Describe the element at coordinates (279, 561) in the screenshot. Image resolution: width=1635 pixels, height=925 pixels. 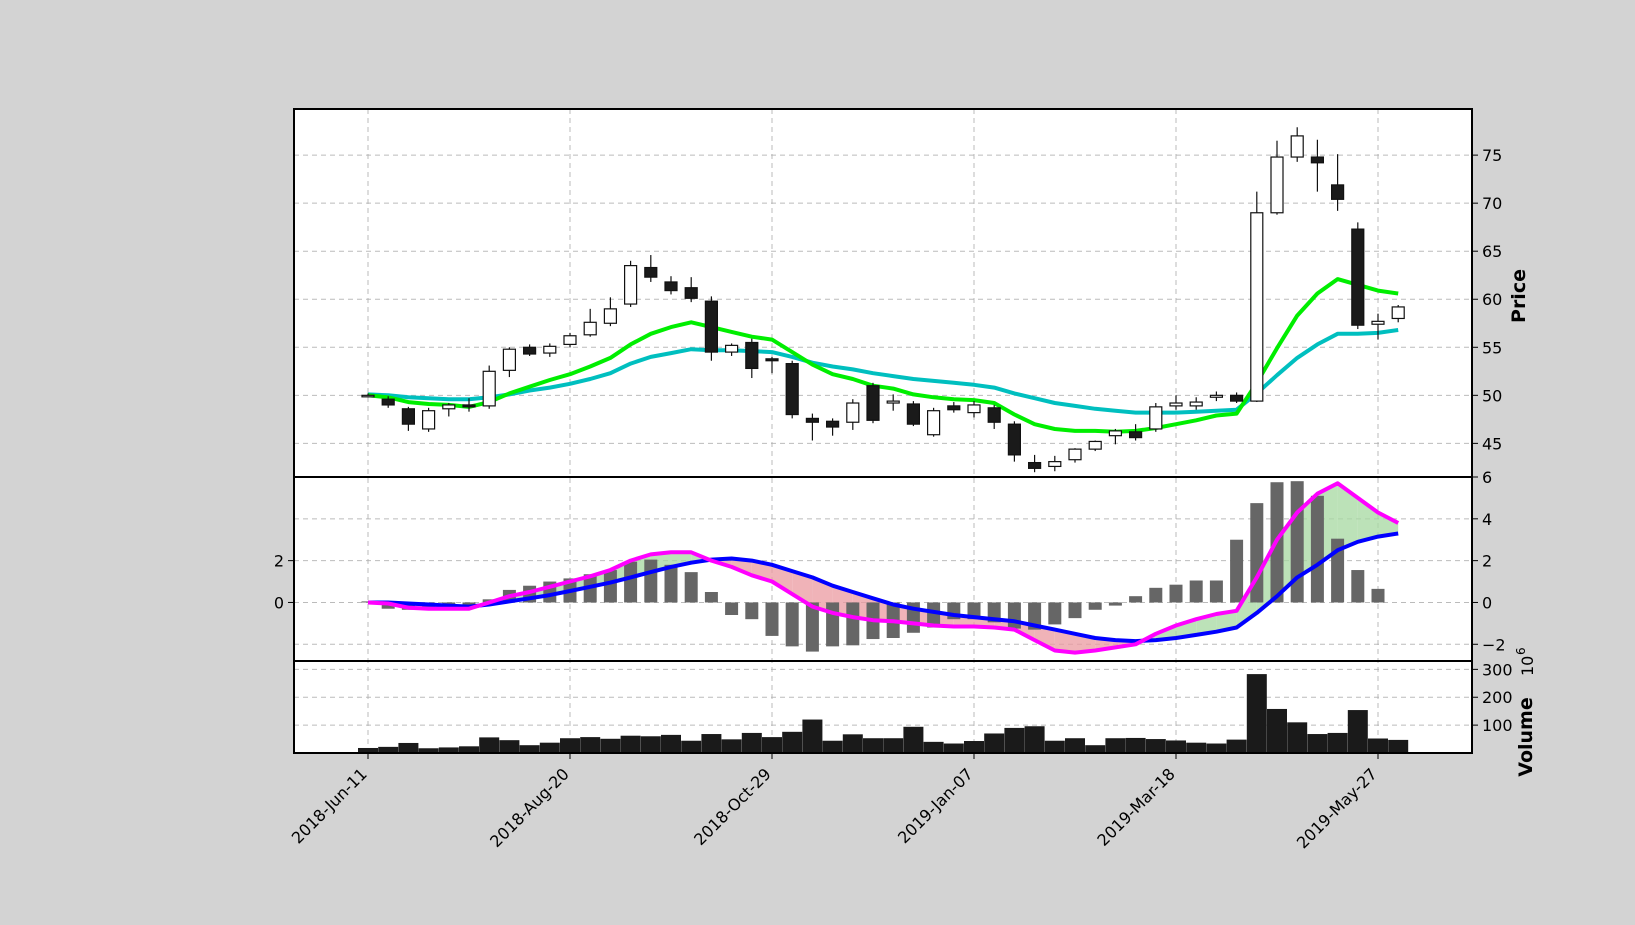
I see `macd-left-tick-label: 2` at that location.